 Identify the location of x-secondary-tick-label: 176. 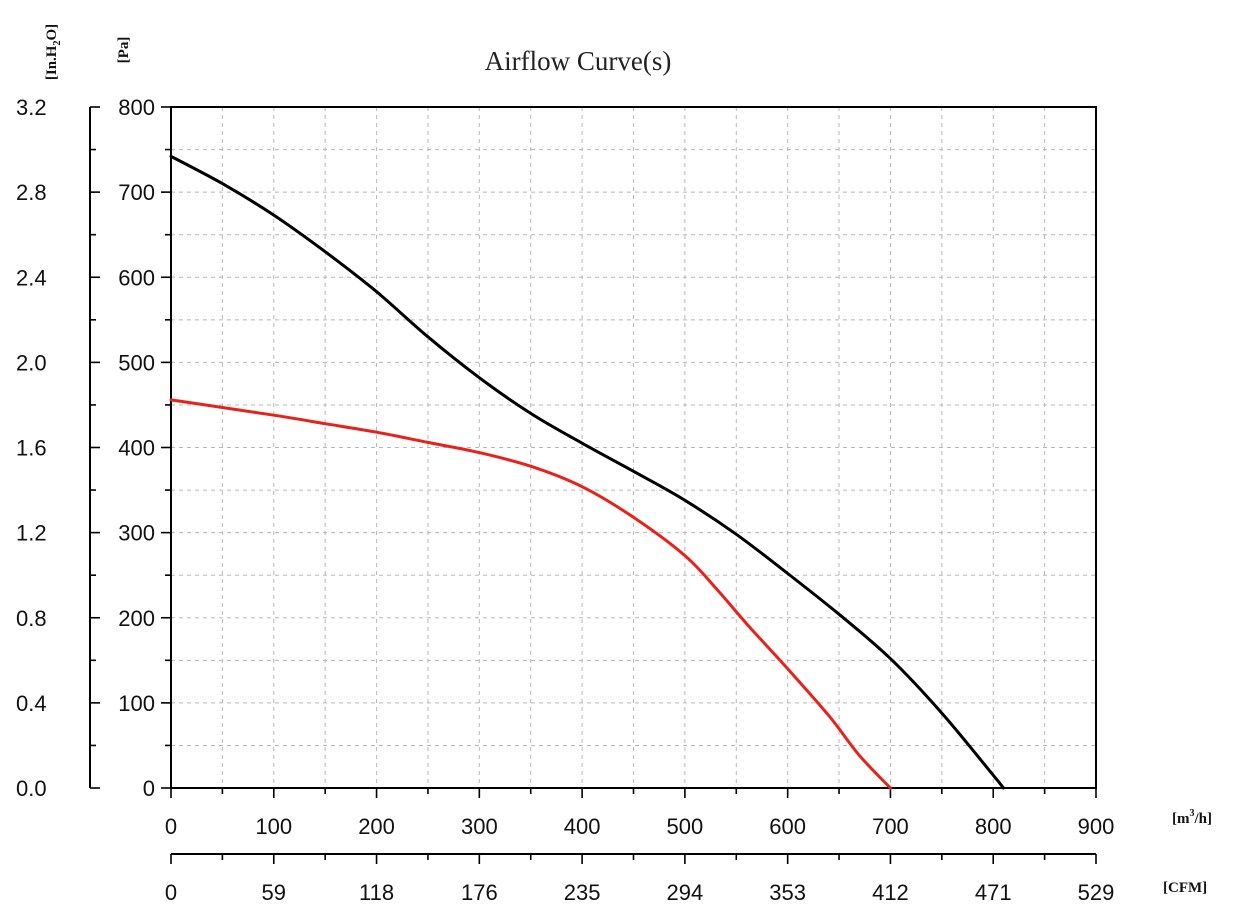
(479, 892).